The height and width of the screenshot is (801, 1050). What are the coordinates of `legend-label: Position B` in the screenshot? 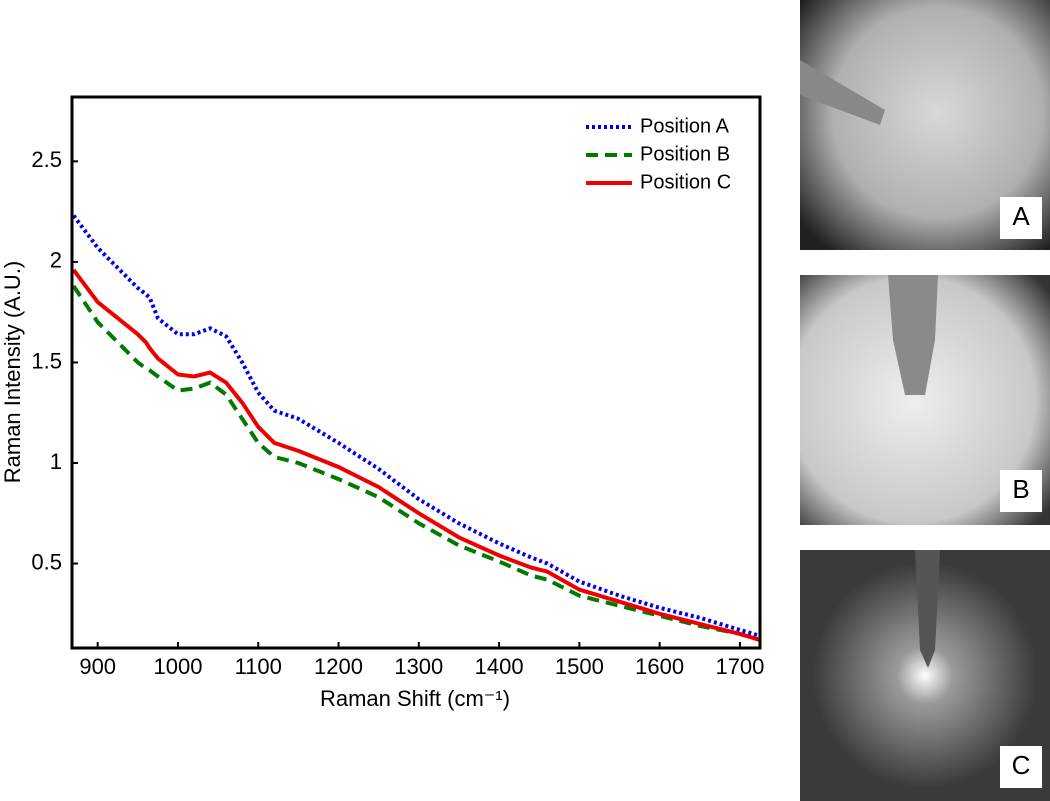 It's located at (685, 154).